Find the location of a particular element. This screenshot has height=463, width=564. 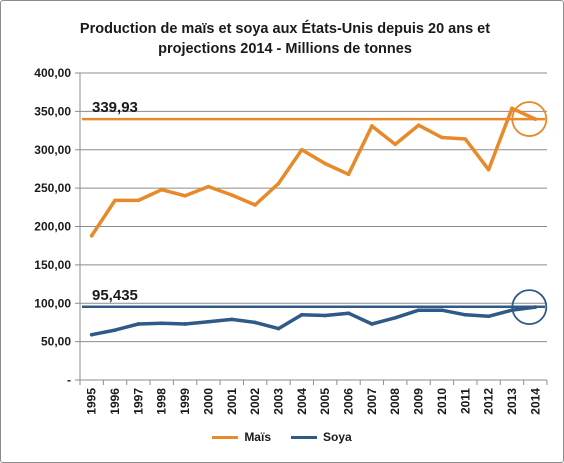

legend-item-mais: Maïs is located at coordinates (241, 437).